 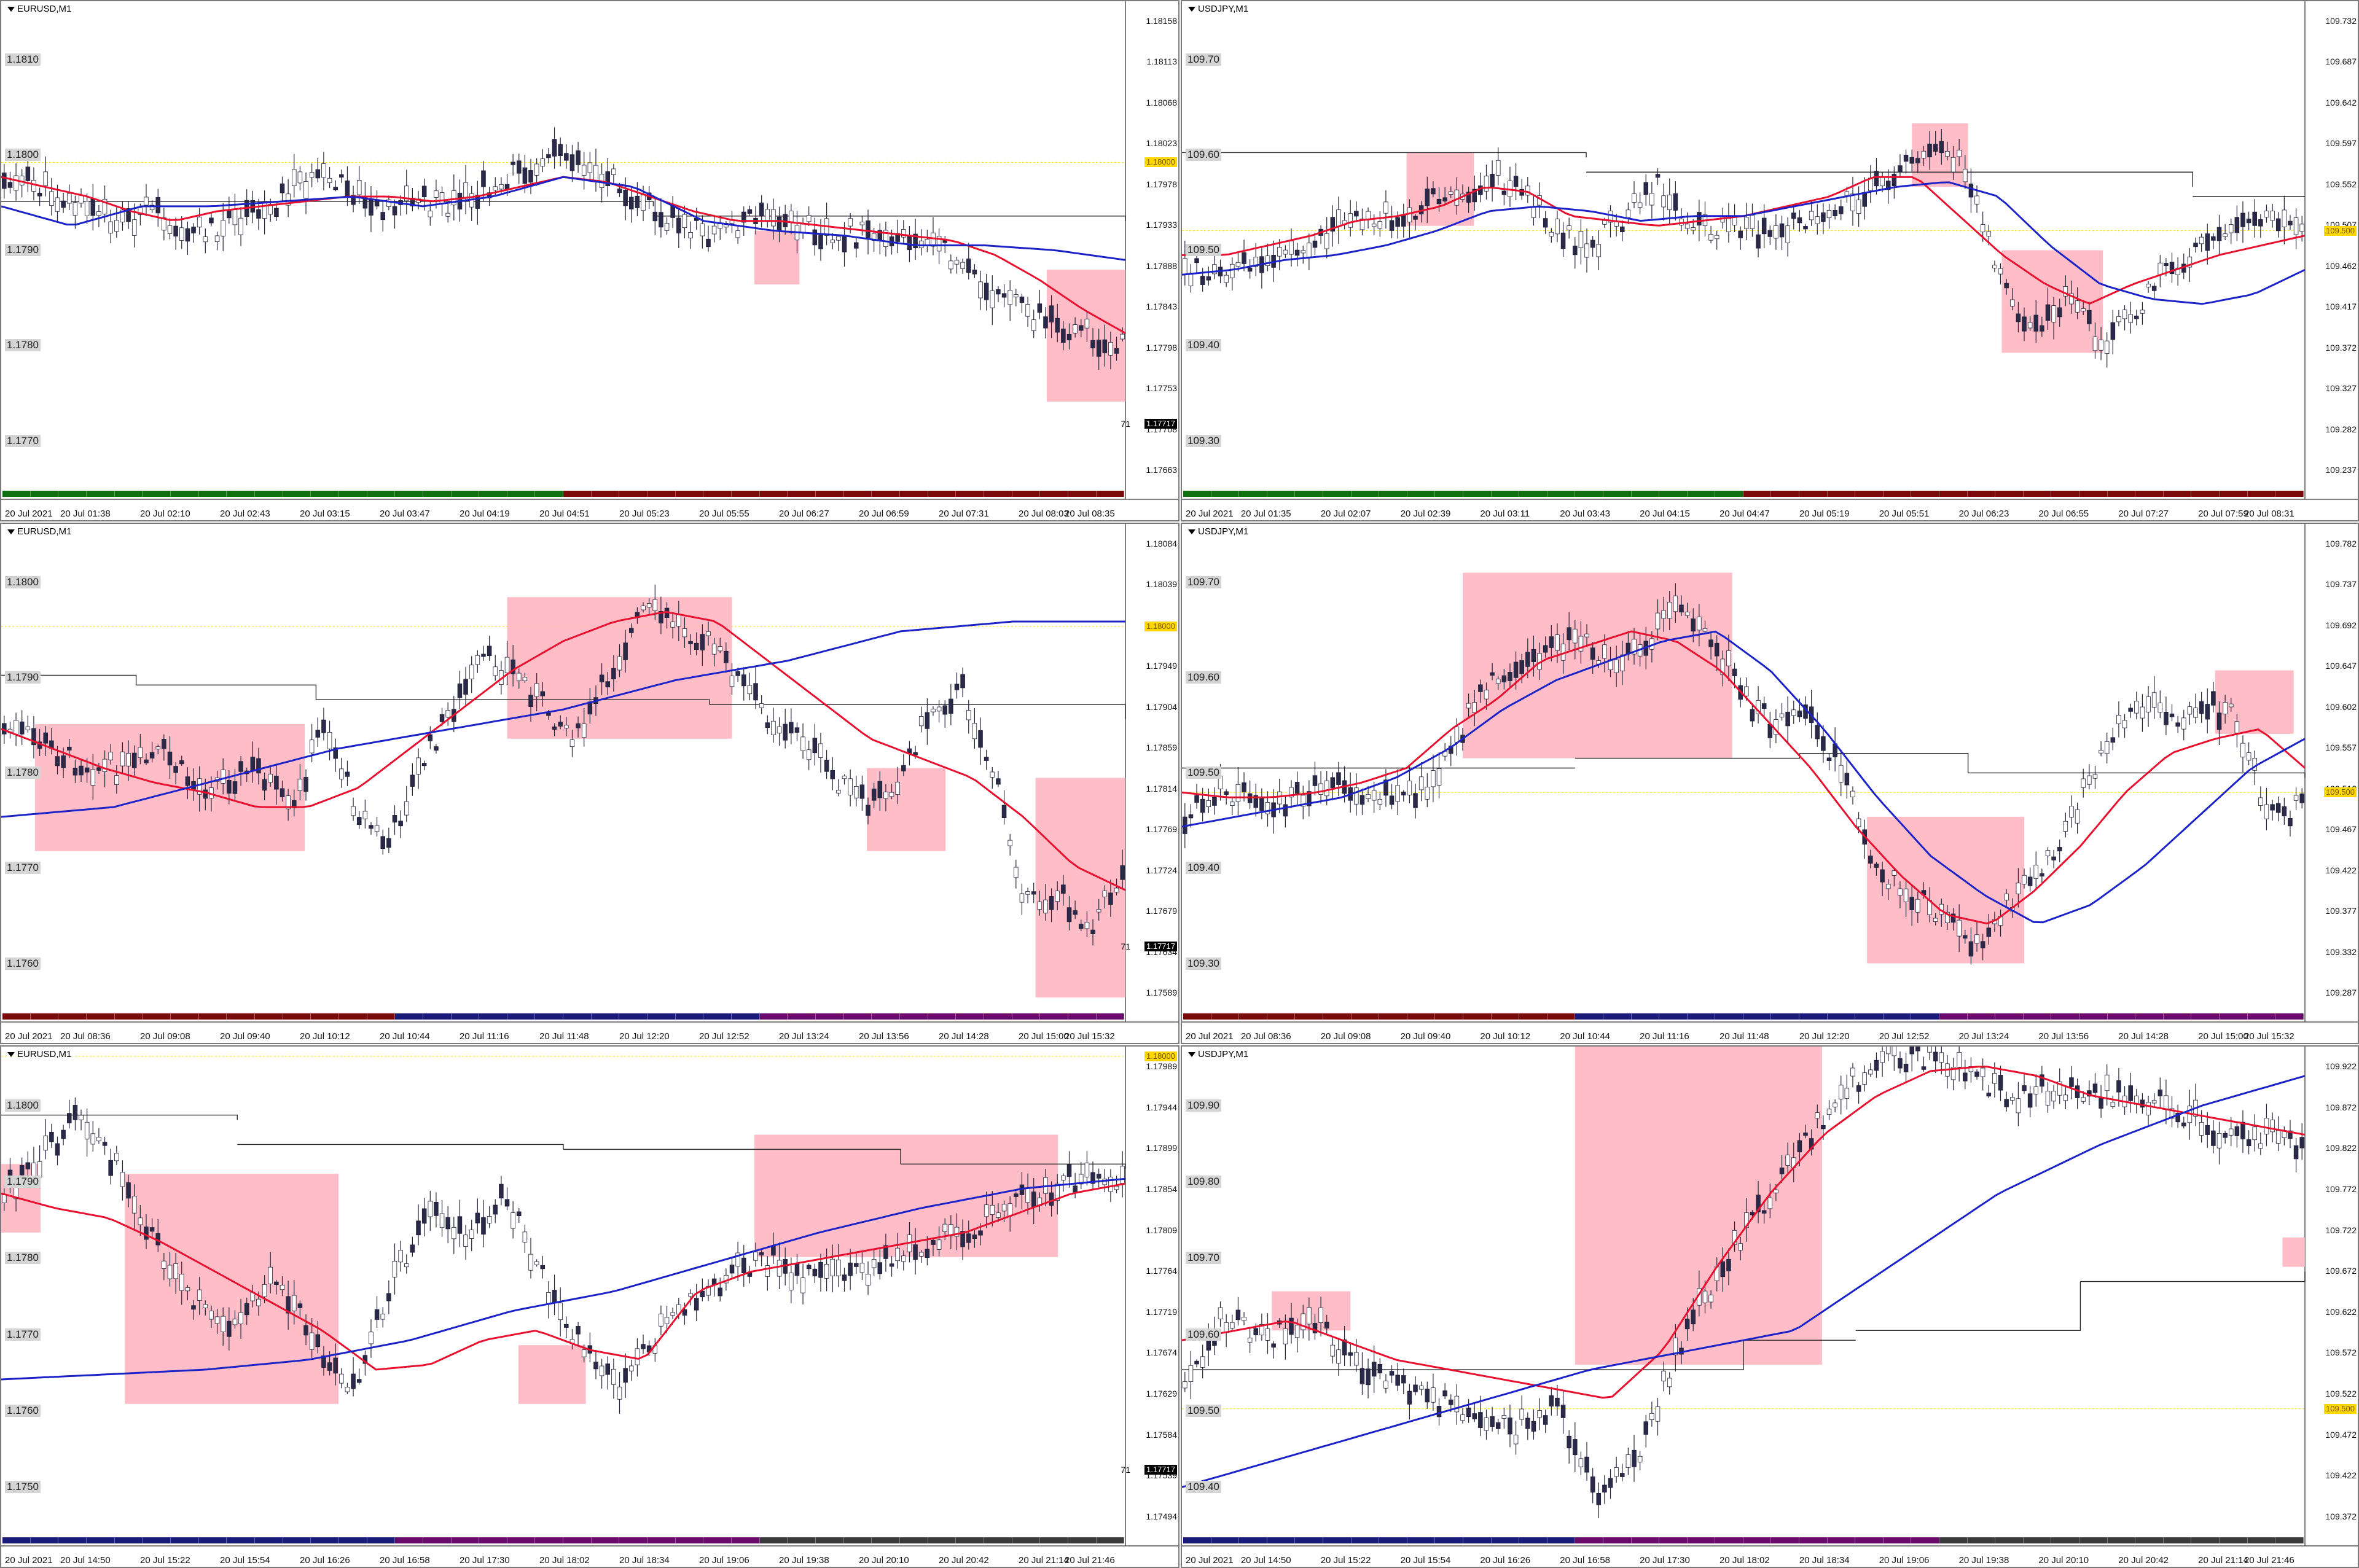 What do you see at coordinates (2223, 1036) in the screenshot?
I see `time-axis-tick: 20 Jul 15:00` at bounding box center [2223, 1036].